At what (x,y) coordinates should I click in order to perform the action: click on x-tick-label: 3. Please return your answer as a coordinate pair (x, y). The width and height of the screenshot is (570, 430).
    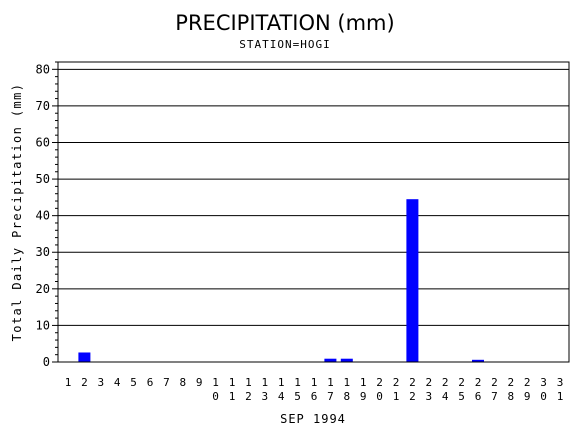
    Looking at the image, I should click on (100, 382).